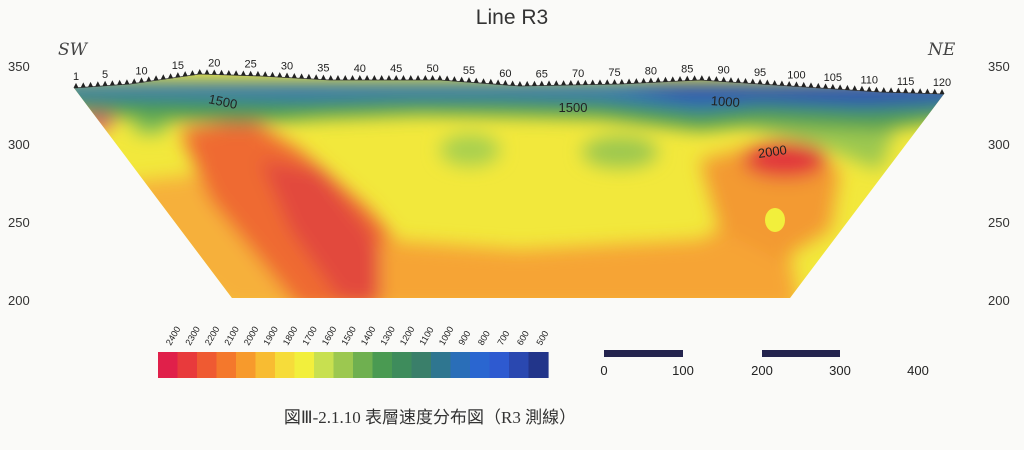  I want to click on colorbar-label: 1100, so click(426, 336).